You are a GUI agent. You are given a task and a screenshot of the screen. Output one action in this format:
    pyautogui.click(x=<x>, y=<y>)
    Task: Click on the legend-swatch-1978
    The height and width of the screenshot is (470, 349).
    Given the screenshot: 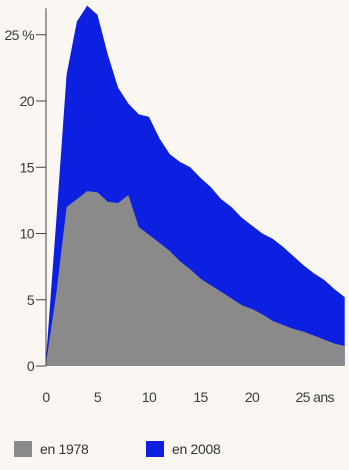 What is the action you would take?
    pyautogui.click(x=23, y=449)
    